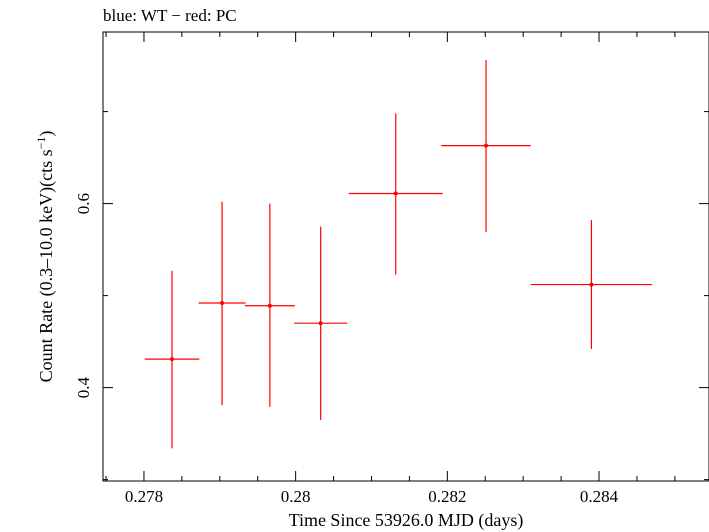 The image size is (709, 532). I want to click on y-tick-label: 0.4, so click(83, 387).